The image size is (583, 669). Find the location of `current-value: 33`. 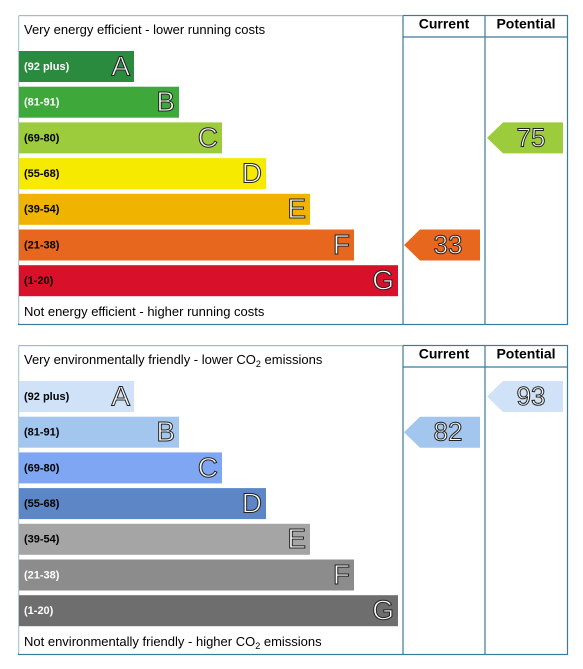

current-value: 33 is located at coordinates (448, 244).